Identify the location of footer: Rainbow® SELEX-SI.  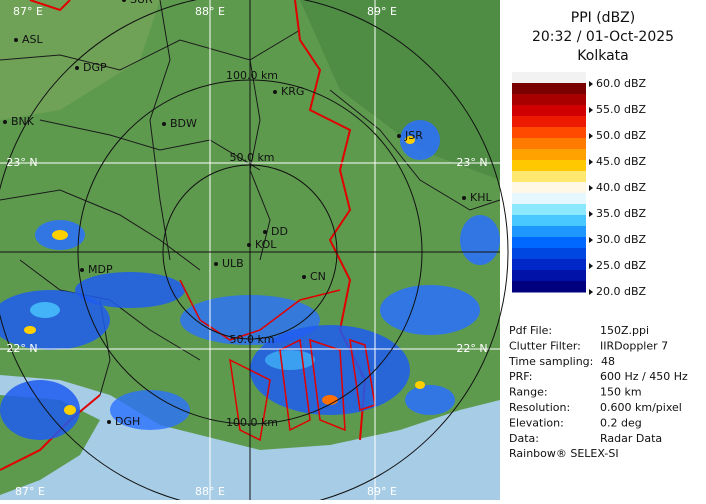
(564, 453).